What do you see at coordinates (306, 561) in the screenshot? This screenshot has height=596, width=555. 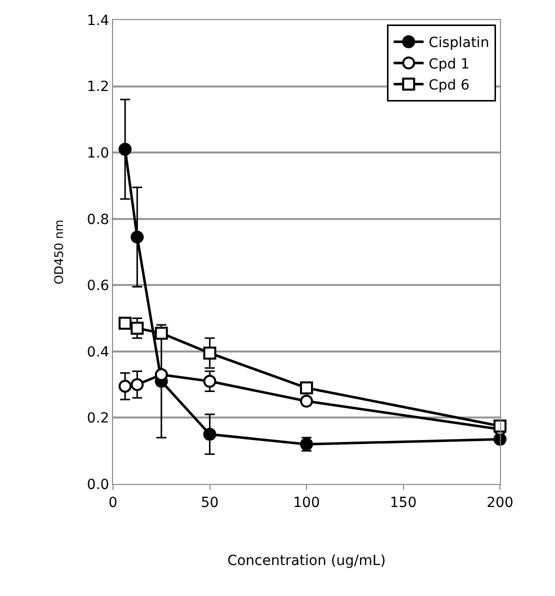 I see `x-axis-title: Concentration (ug/mL)` at bounding box center [306, 561].